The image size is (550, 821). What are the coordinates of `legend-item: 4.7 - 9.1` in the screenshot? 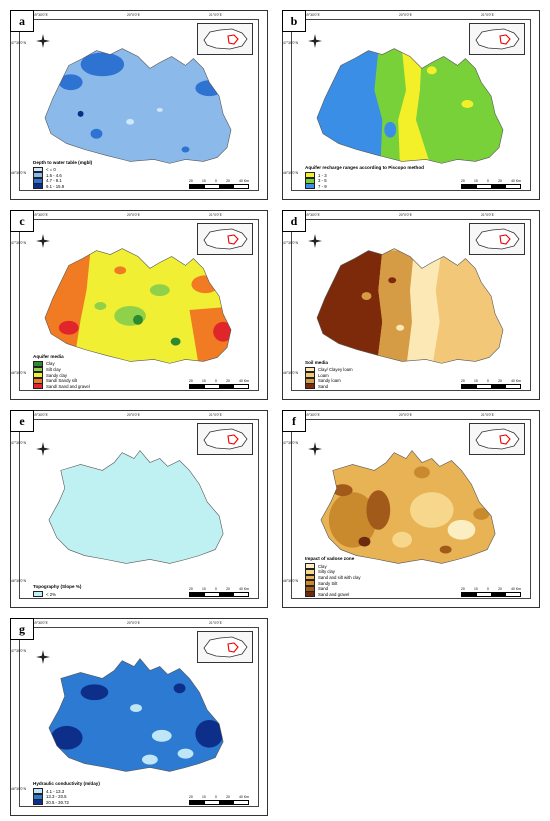 It's located at (62, 180).